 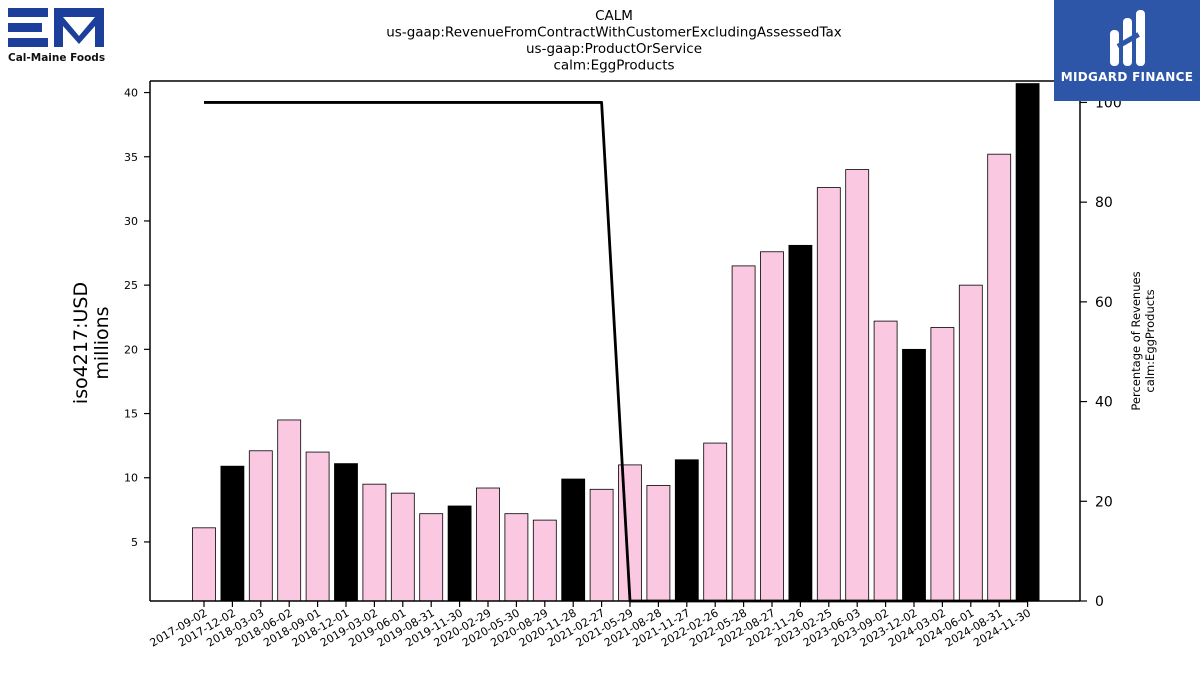 What do you see at coordinates (56, 27) in the screenshot?
I see `cal-maine-emblem-icon` at bounding box center [56, 27].